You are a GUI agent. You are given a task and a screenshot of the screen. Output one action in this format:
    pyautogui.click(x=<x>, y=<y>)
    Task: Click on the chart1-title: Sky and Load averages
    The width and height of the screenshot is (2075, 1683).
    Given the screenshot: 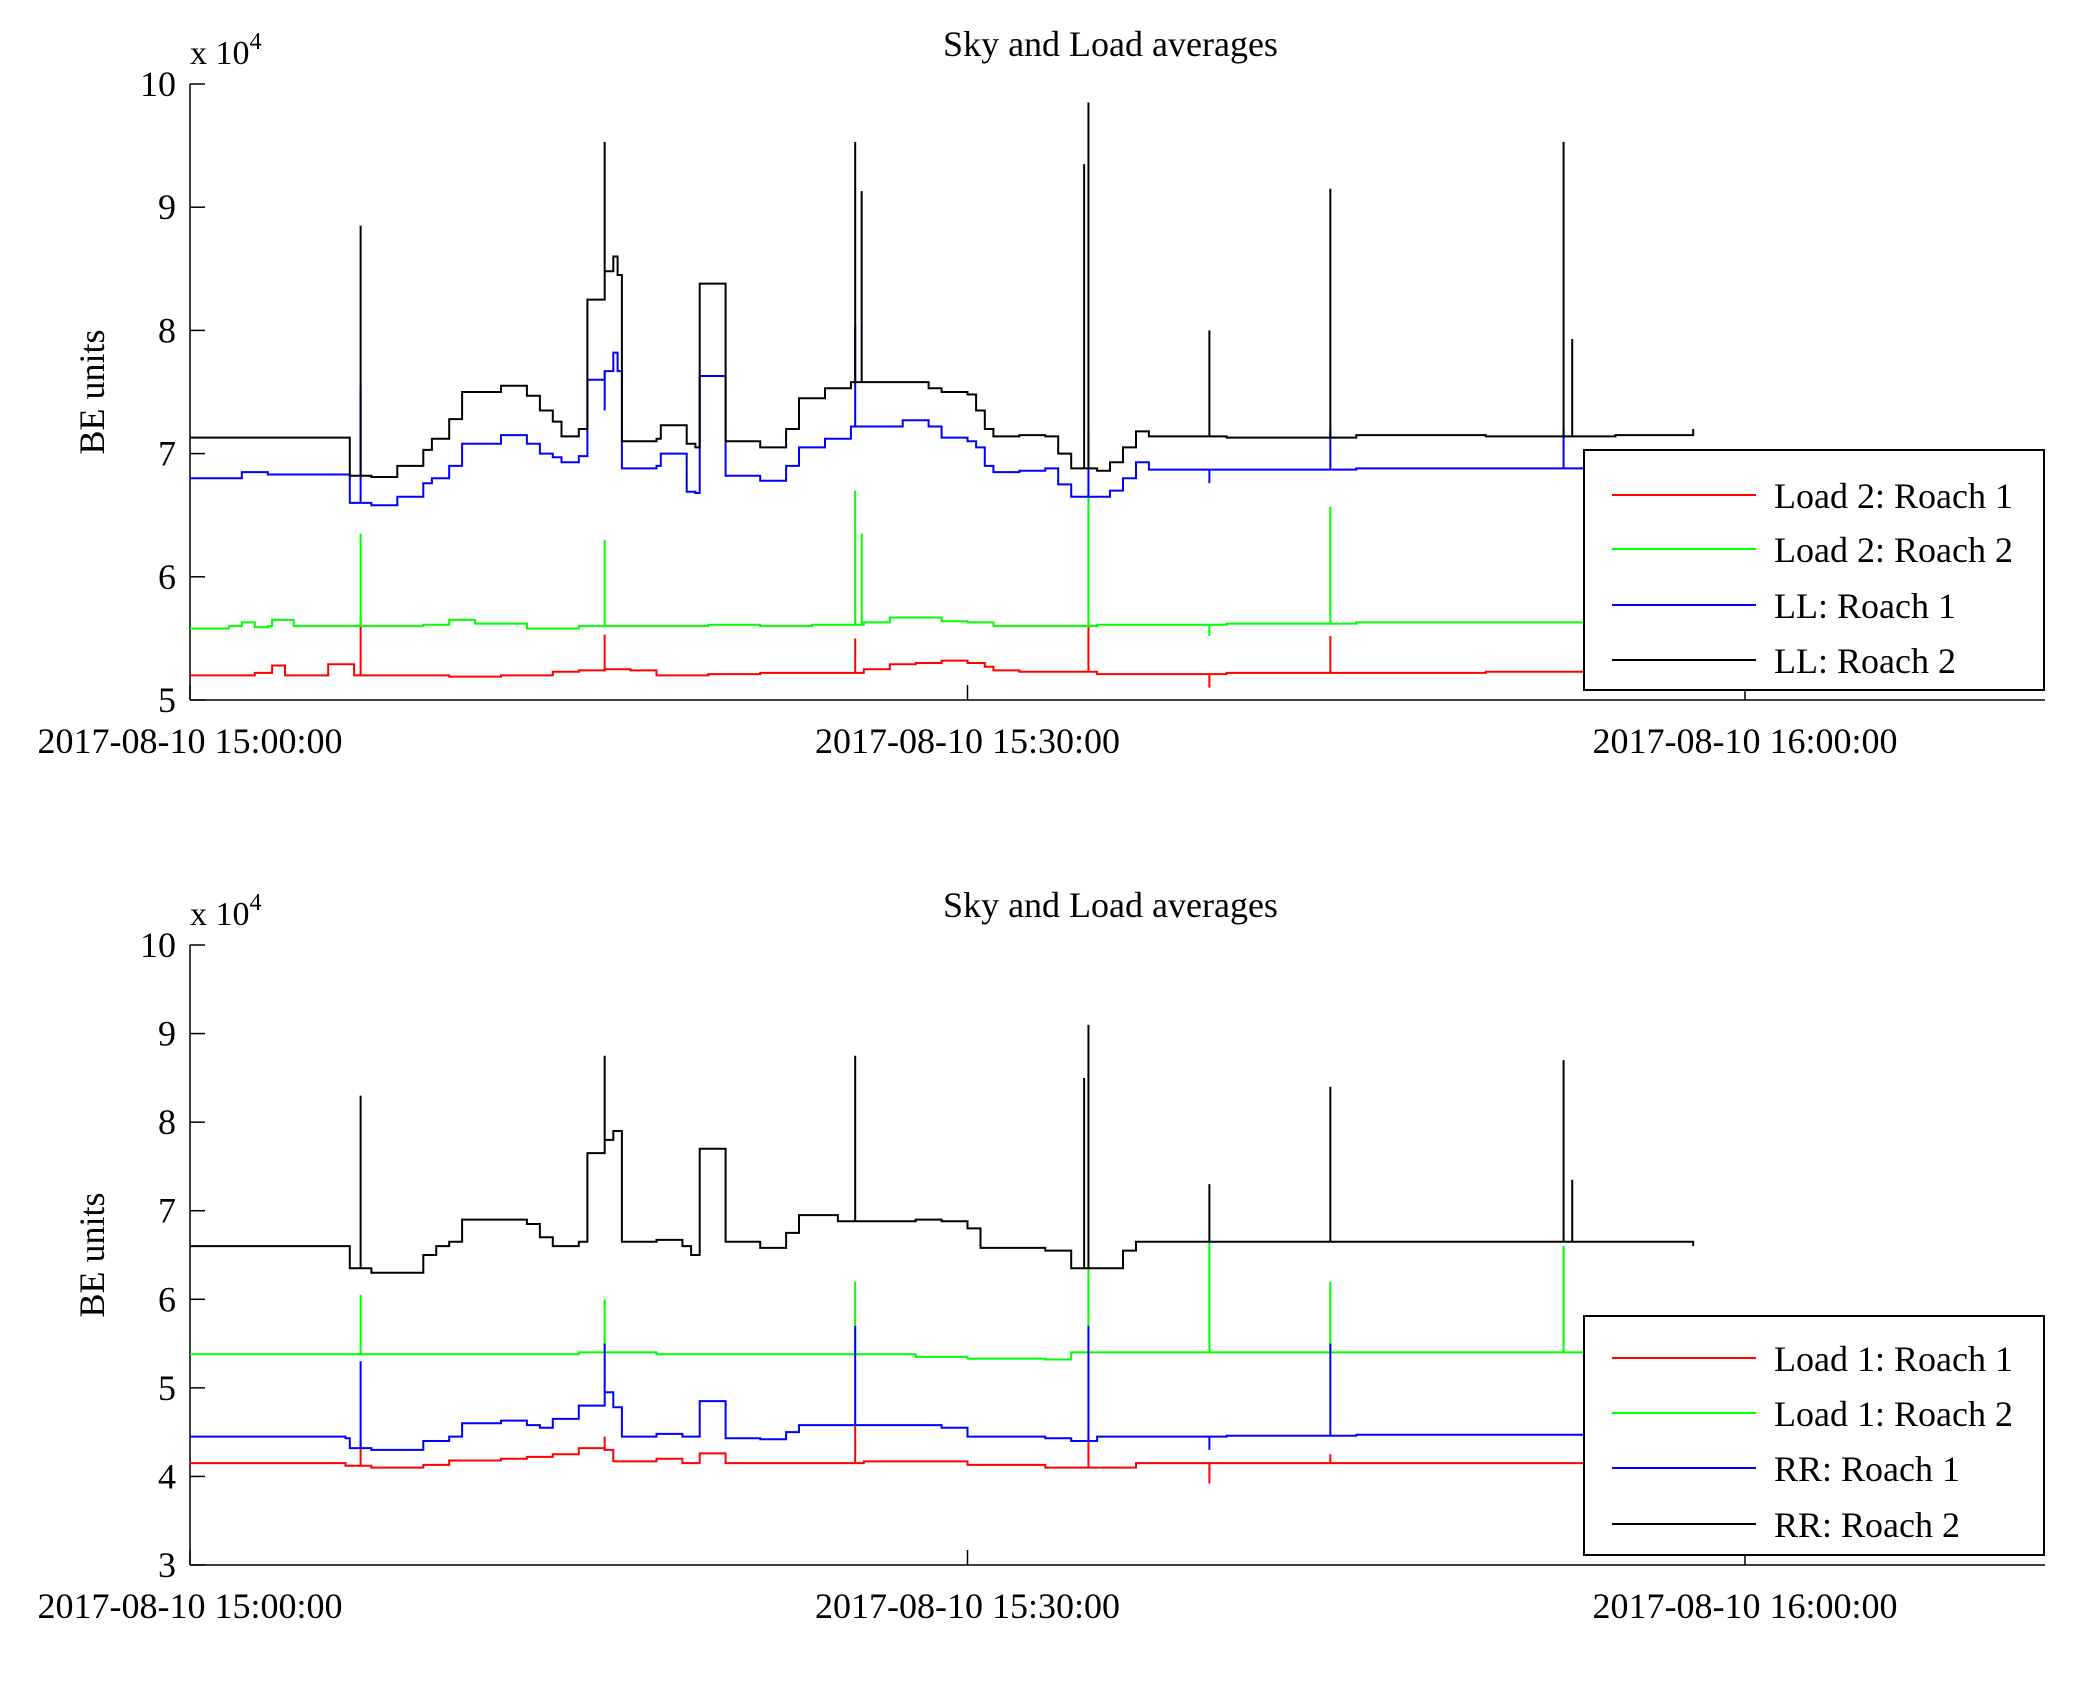 What is the action you would take?
    pyautogui.click(x=1110, y=905)
    